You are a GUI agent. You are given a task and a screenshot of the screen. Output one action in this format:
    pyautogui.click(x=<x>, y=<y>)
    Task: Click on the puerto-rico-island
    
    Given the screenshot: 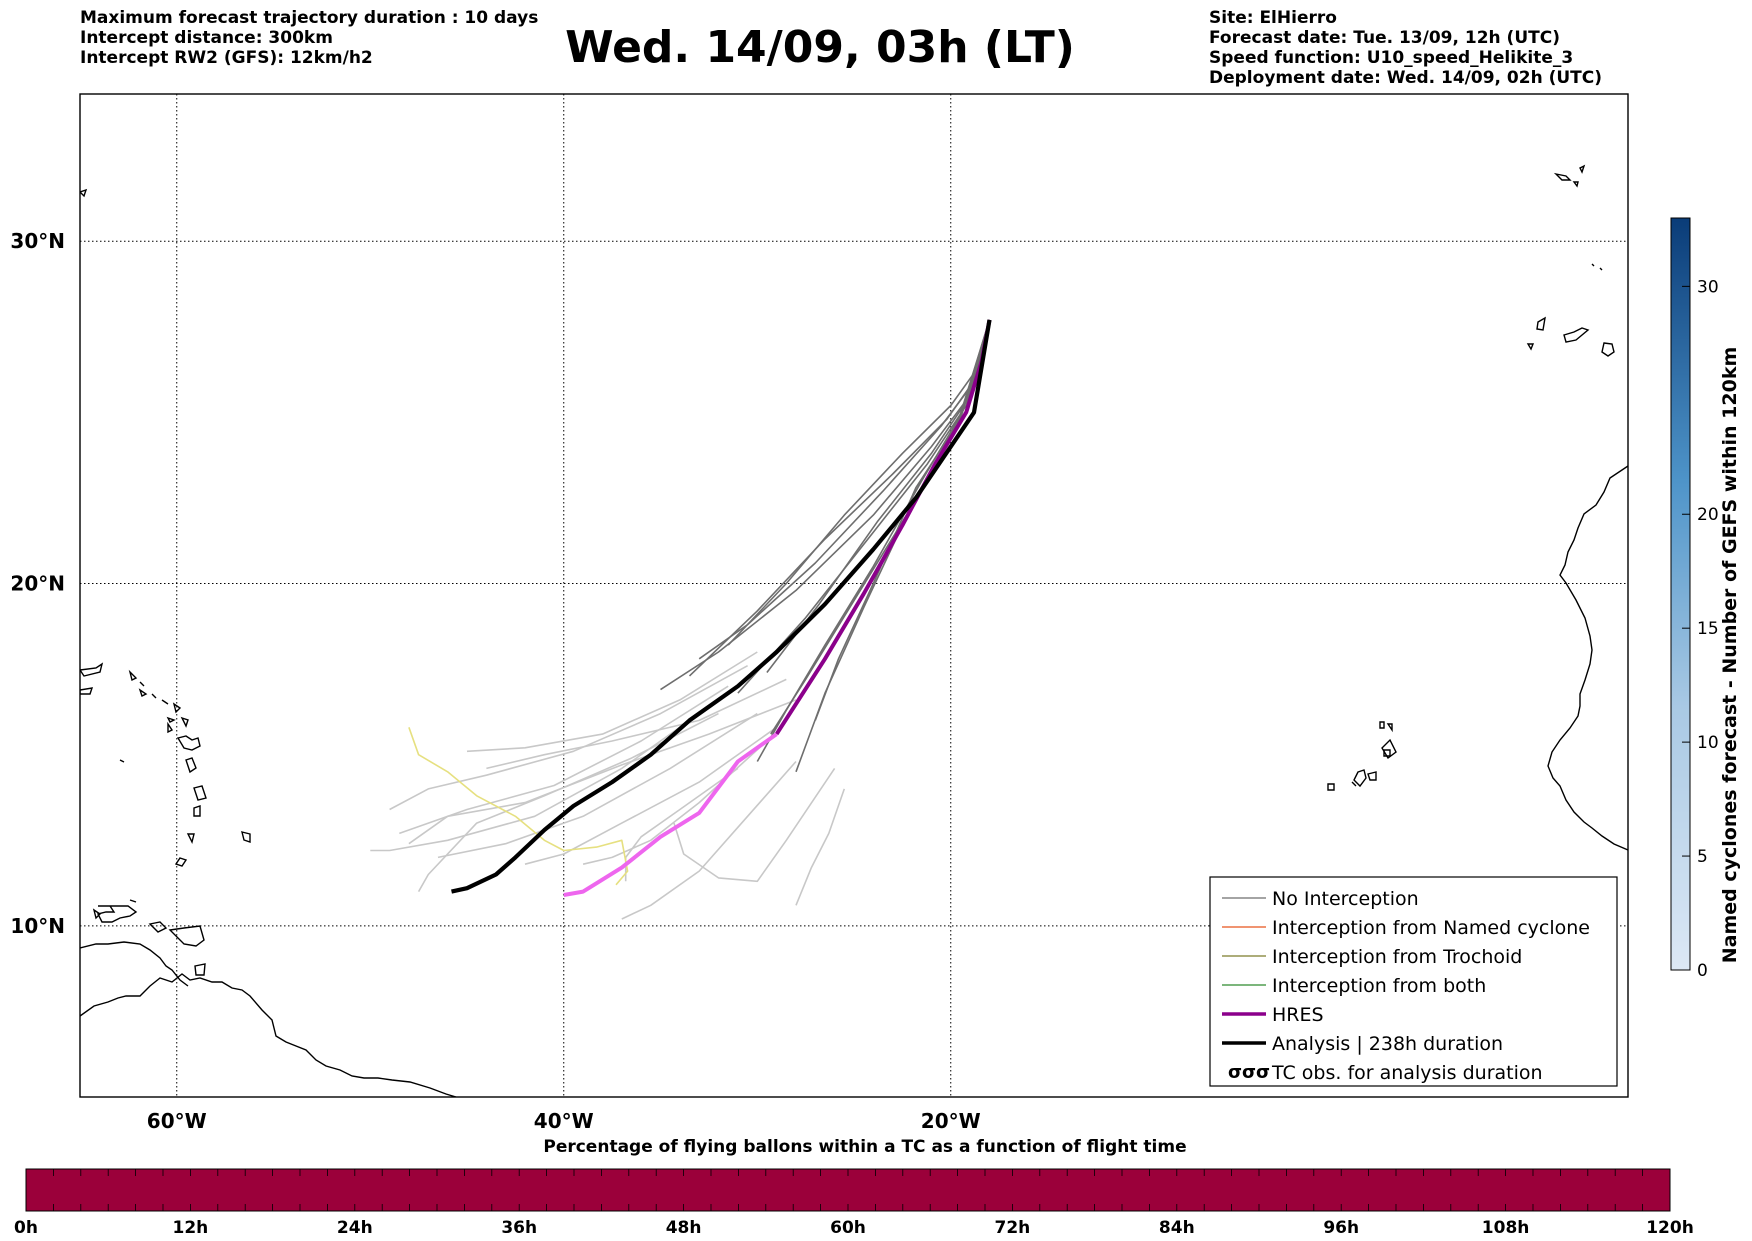 What is the action you would take?
    pyautogui.click(x=92, y=669)
    